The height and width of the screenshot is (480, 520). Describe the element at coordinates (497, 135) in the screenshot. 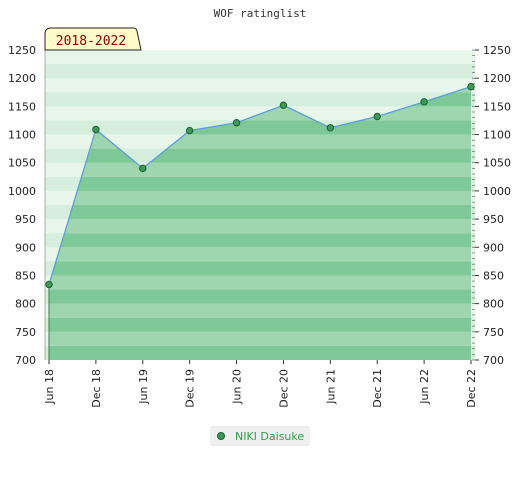

I see `y-tick-label-right: 1100` at that location.